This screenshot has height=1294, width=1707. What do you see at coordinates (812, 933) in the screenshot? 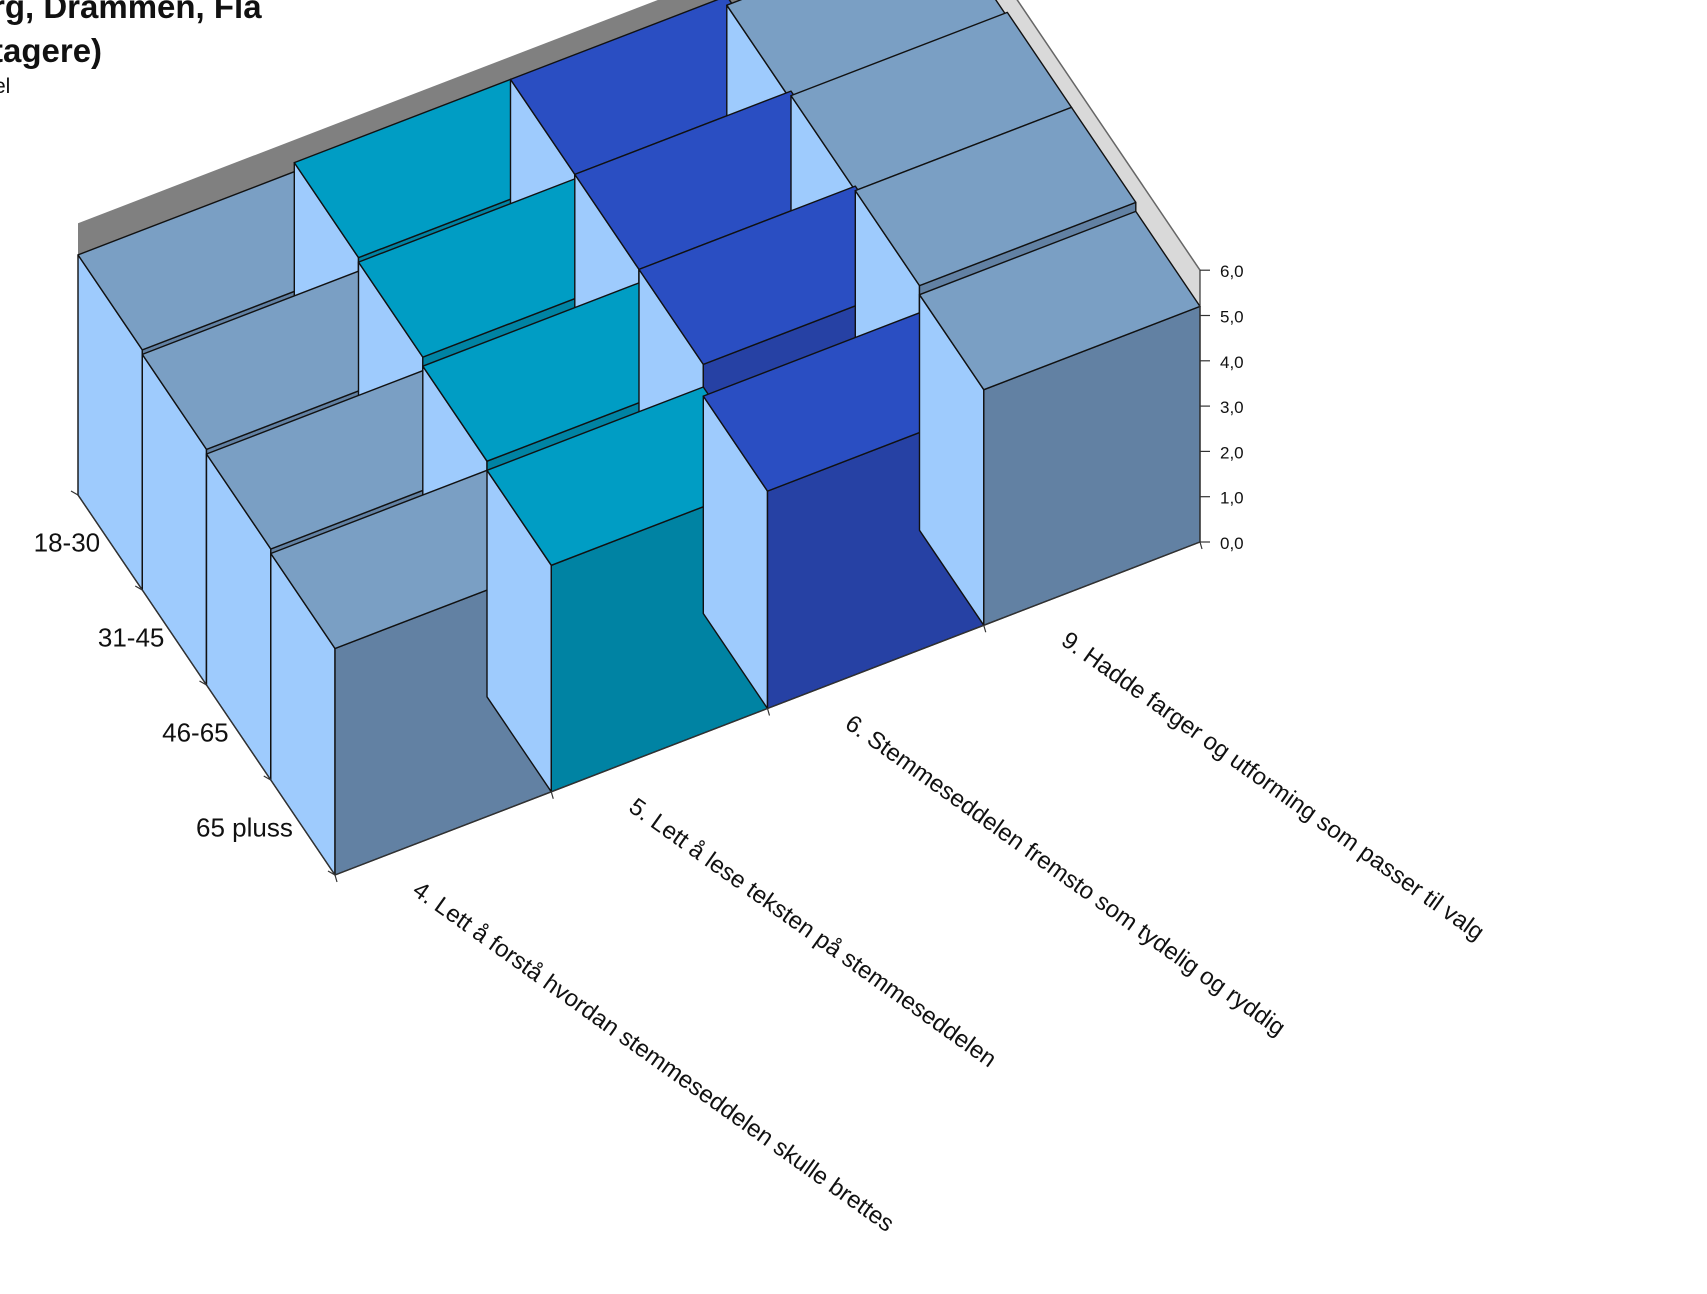
I see `category-label-2: 5. Lett å lese teksten på stemmeseddelen` at bounding box center [812, 933].